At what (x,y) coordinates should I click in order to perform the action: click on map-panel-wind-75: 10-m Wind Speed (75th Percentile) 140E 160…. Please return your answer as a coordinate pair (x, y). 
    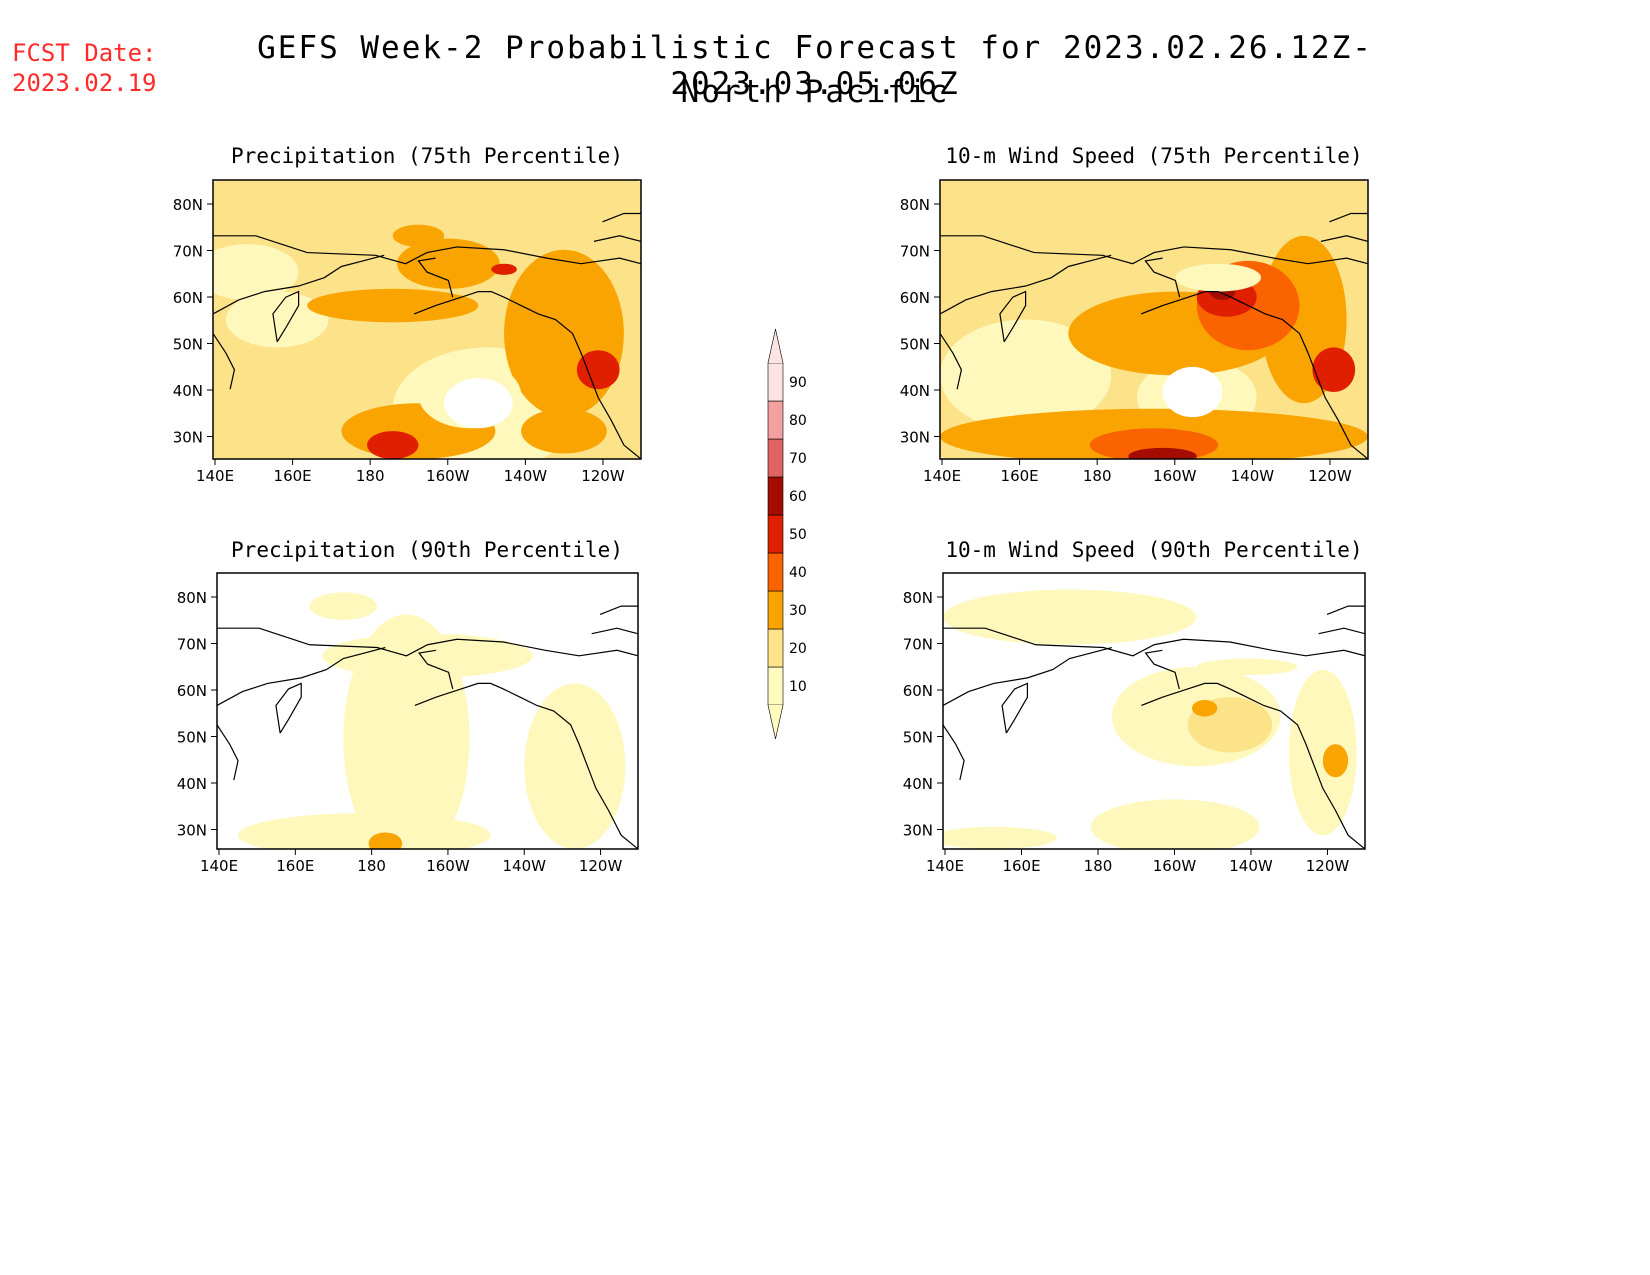
    Looking at the image, I should click on (1134, 314).